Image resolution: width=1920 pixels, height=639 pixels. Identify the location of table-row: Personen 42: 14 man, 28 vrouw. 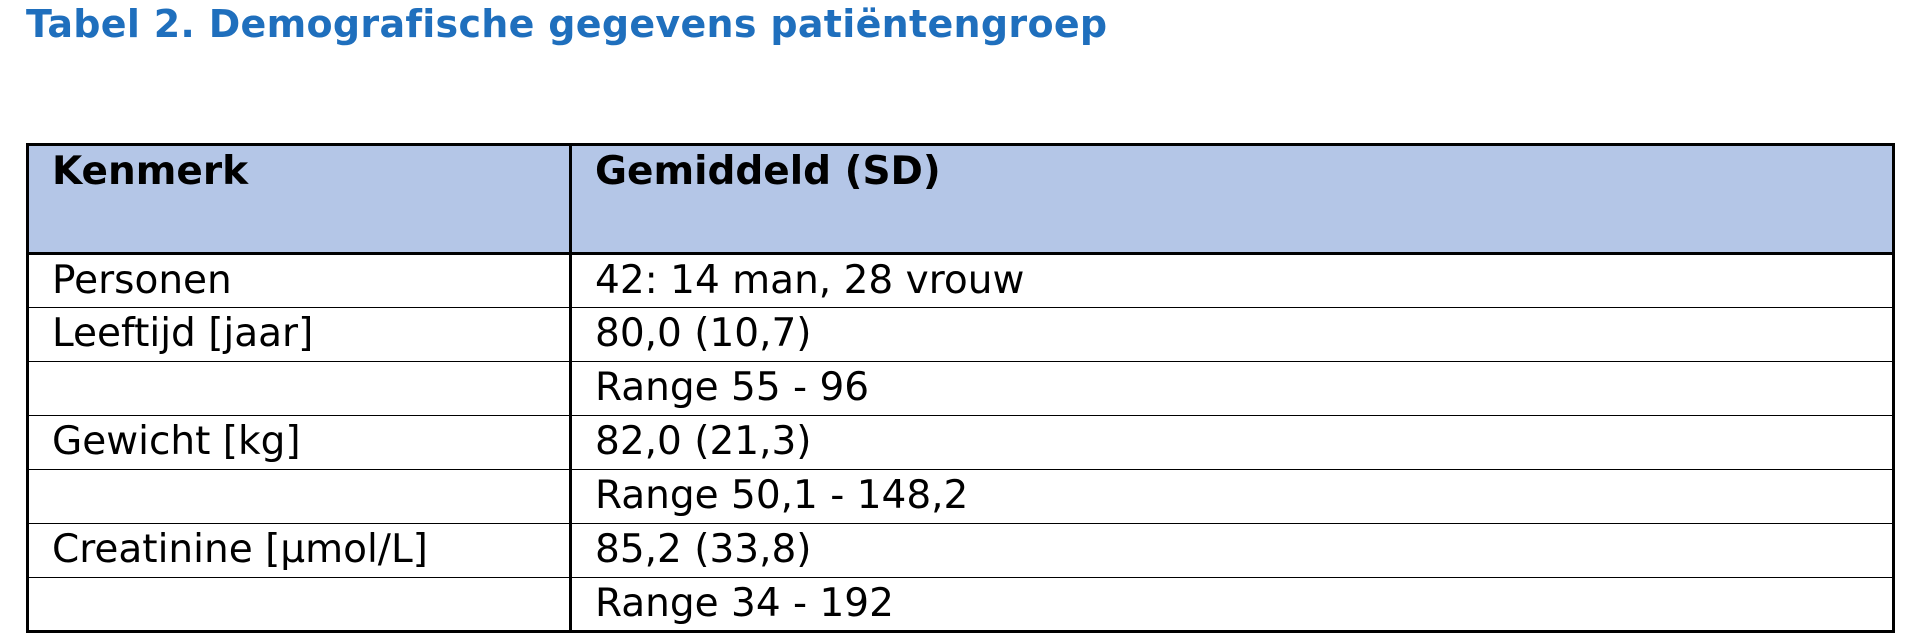
(960, 280).